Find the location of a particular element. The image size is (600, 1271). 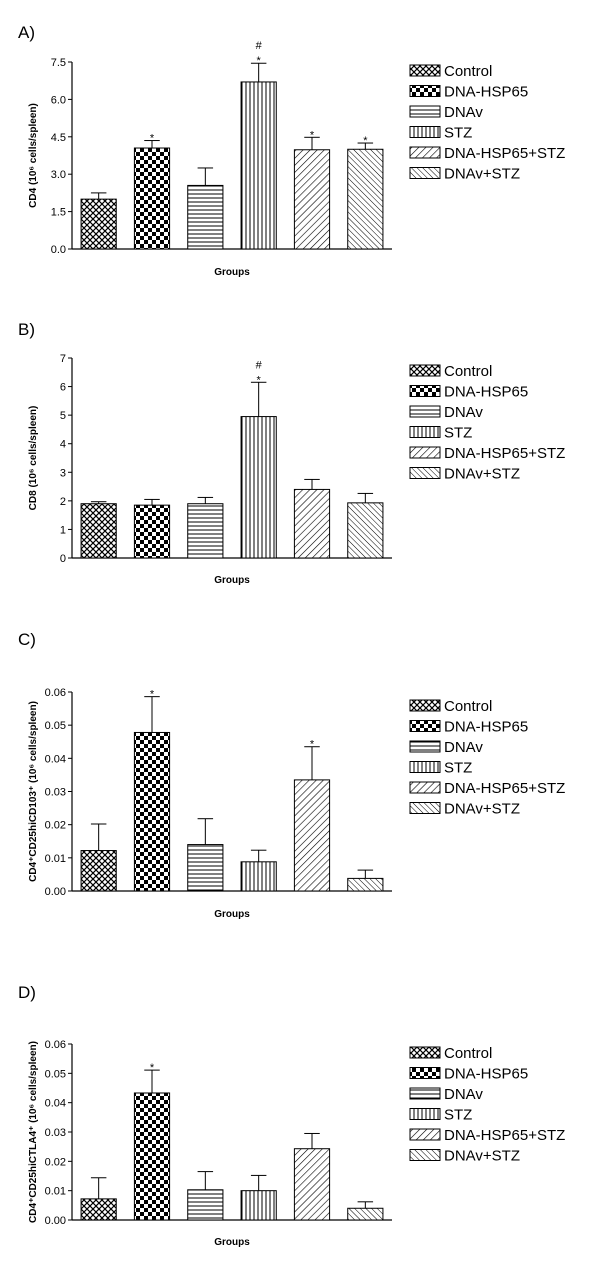

y-tick-label: 3 is located at coordinates (63, 473).